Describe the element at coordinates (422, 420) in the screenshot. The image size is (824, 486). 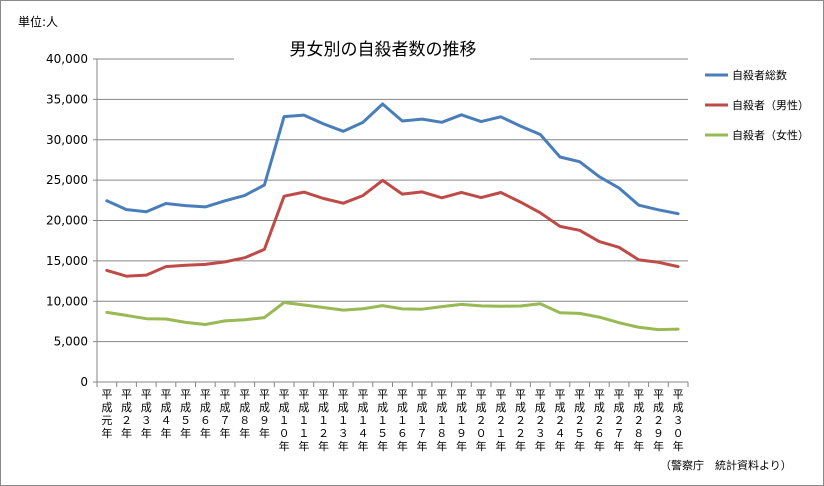
I see `x-tick-label: 平成１７年` at that location.